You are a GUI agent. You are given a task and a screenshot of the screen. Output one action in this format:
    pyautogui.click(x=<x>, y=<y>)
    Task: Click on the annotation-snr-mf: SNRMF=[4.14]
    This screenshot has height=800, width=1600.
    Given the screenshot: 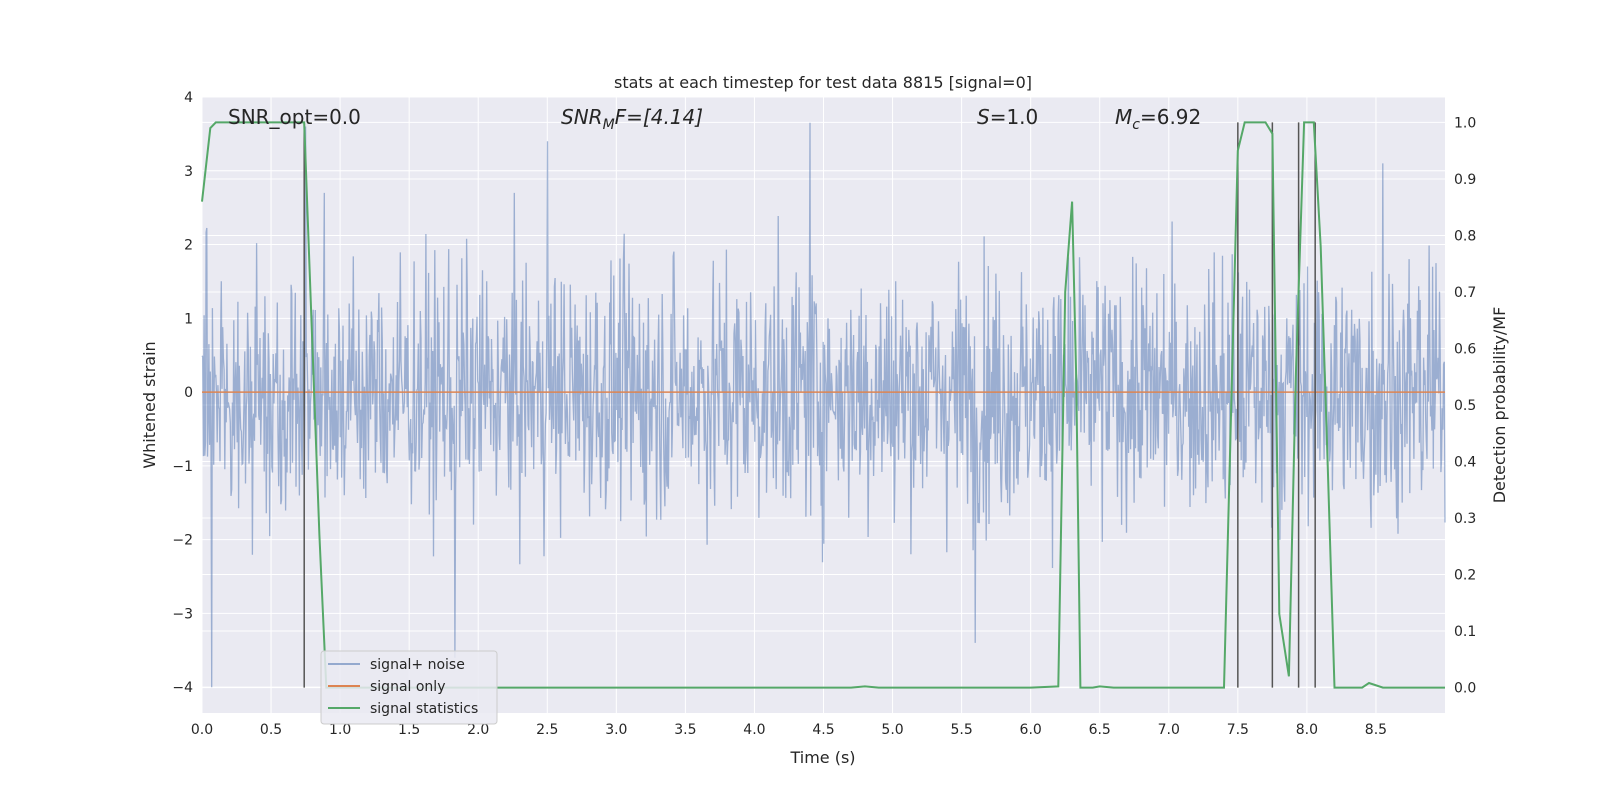 What is the action you would take?
    pyautogui.click(x=632, y=119)
    